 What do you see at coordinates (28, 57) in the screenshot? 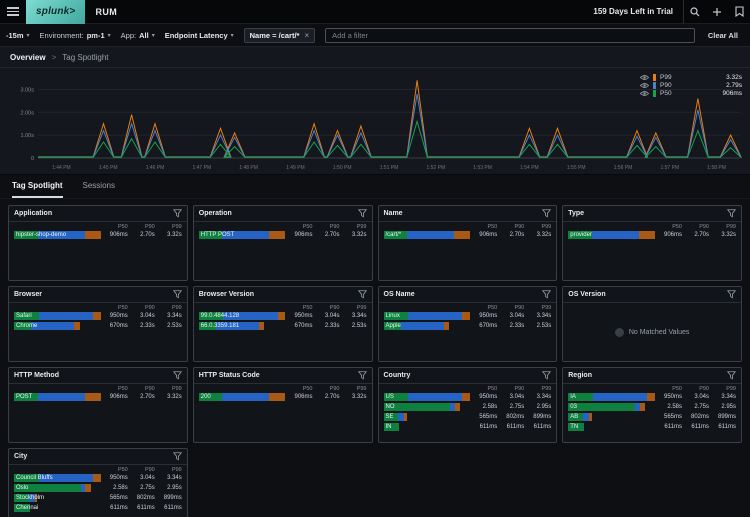
I see `breadcrumb-overview: Overview` at bounding box center [28, 57].